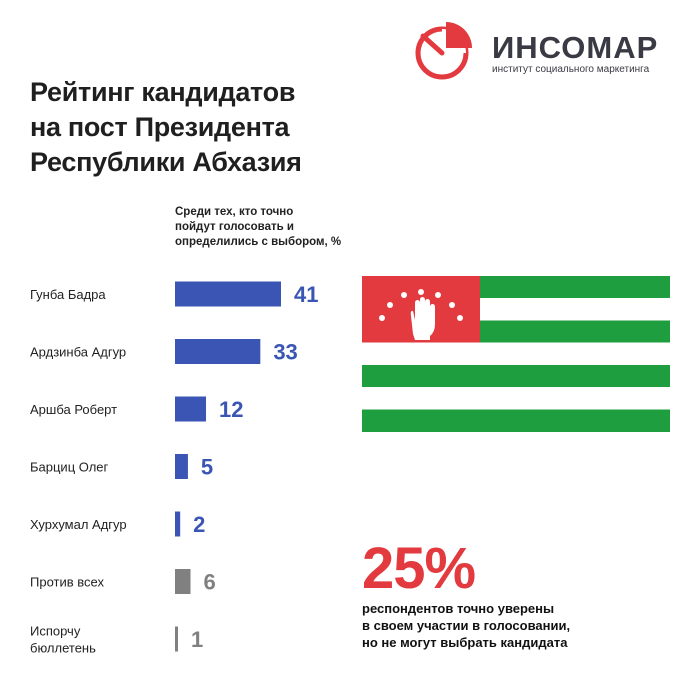 The width and height of the screenshot is (700, 700). What do you see at coordinates (78, 352) in the screenshot?
I see `category-label: Ардзинба Адгур` at bounding box center [78, 352].